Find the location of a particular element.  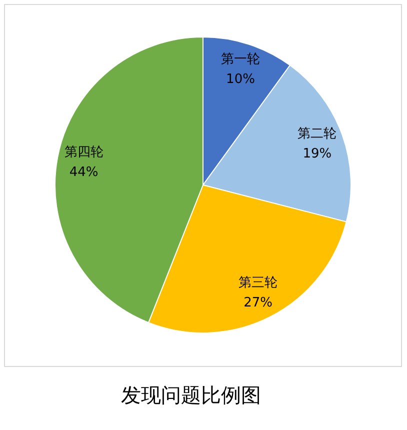

text: 发现问题比例图 is located at coordinates (191, 395).